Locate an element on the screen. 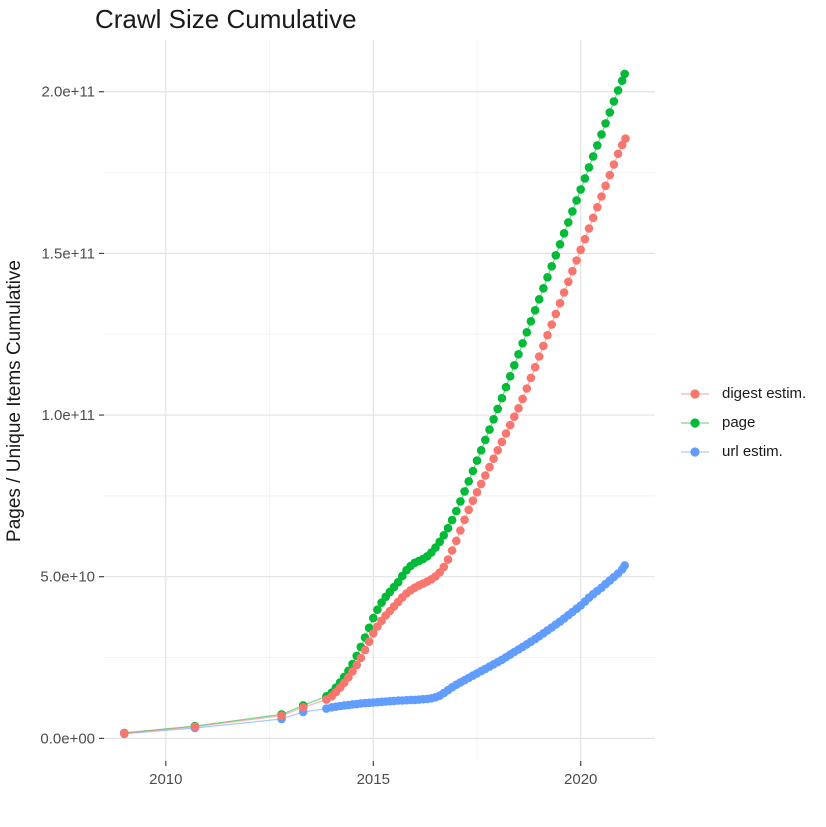 Image resolution: width=826 pixels, height=827 pixels. legend-item: page is located at coordinates (743, 422).